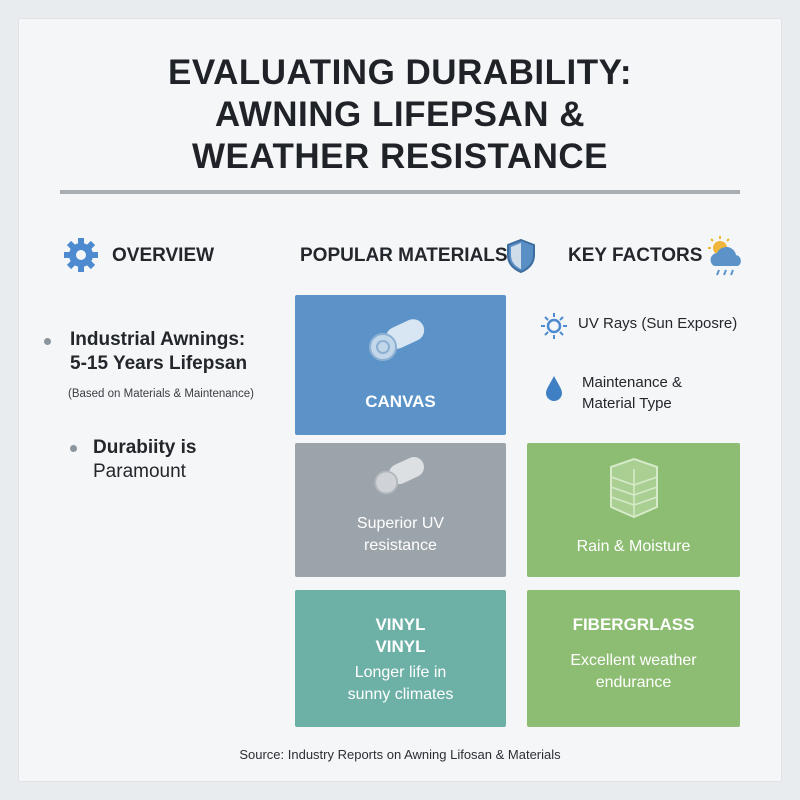  What do you see at coordinates (554, 326) in the screenshot?
I see `sun-icon` at bounding box center [554, 326].